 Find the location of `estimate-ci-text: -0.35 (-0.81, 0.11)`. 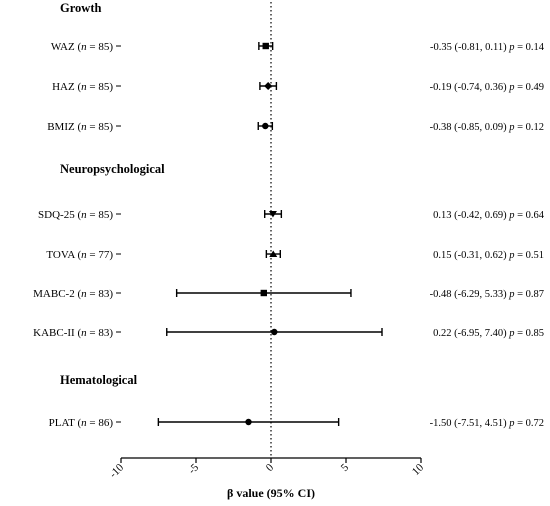

estimate-ci-text: -0.35 (-0.81, 0.11) is located at coordinates (469, 47).